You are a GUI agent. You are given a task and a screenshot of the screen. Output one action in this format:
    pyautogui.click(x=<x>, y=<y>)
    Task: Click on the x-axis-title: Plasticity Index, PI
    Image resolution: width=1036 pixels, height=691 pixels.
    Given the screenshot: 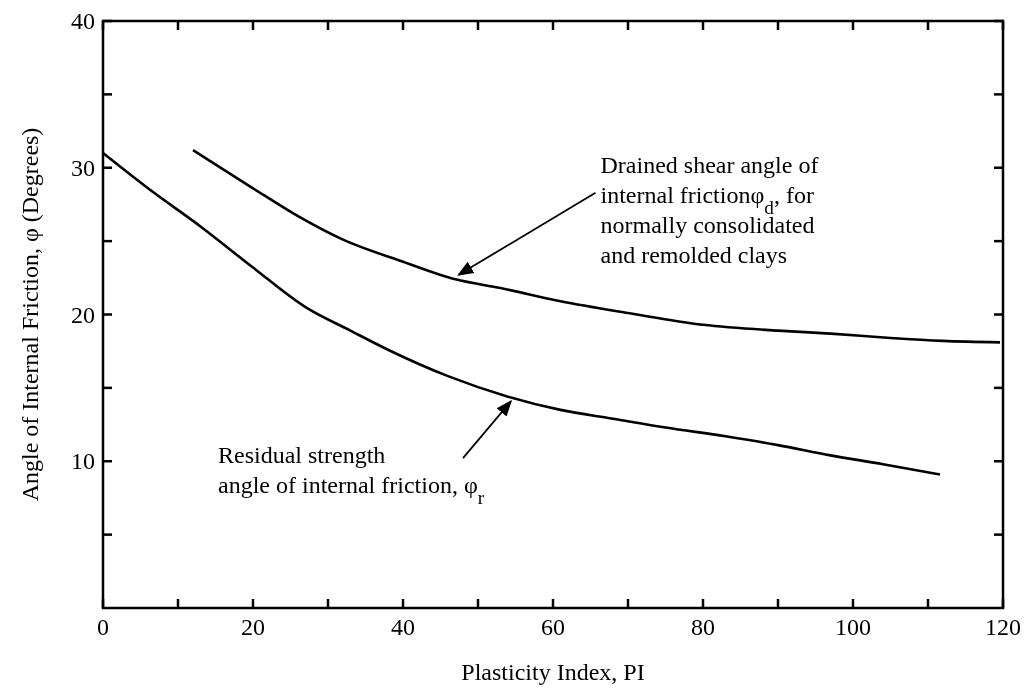 What is the action you would take?
    pyautogui.click(x=553, y=672)
    